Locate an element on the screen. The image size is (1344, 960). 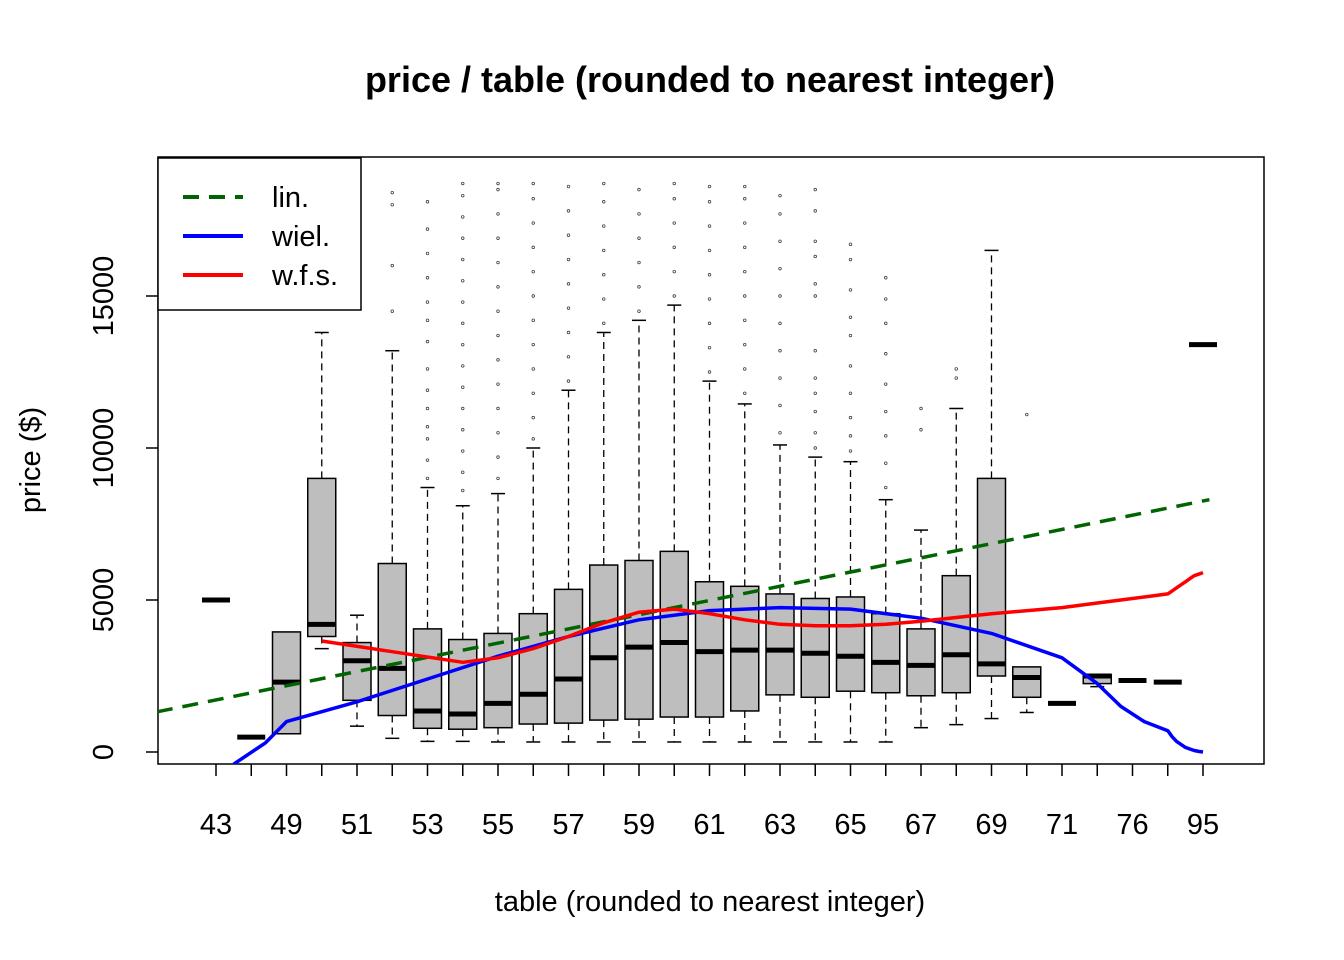
legend-box is located at coordinates (259, 234).